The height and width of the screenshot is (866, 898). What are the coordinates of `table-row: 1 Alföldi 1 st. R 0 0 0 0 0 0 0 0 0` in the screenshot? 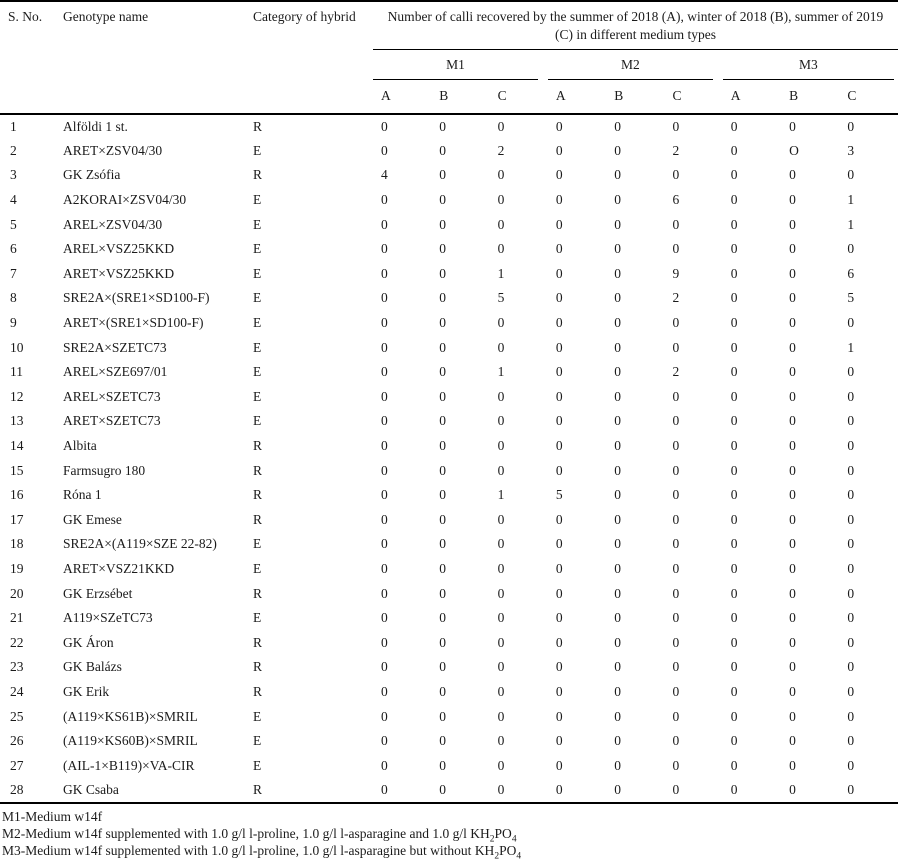 It's located at (449, 126).